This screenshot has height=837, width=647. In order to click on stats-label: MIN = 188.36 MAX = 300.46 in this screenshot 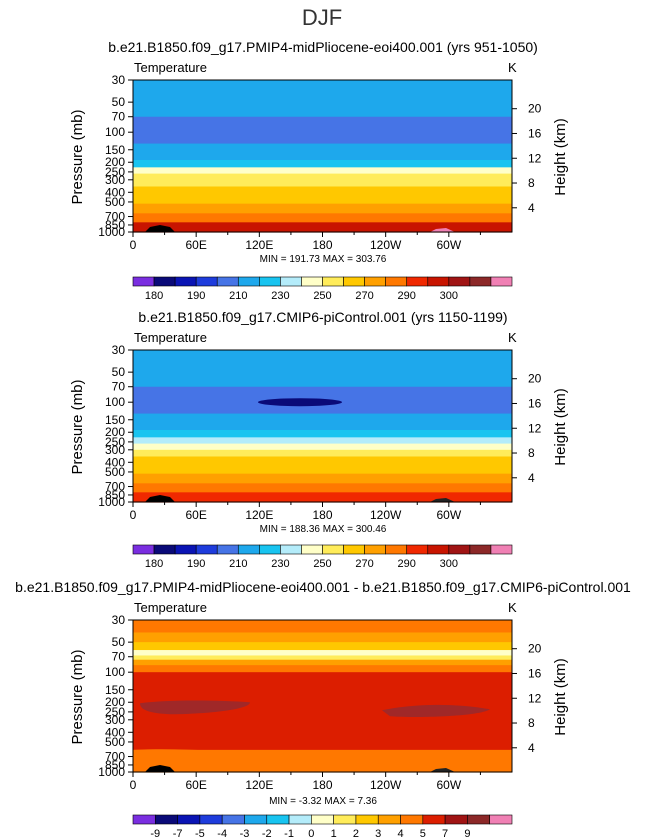, I will do `click(323, 529)`.